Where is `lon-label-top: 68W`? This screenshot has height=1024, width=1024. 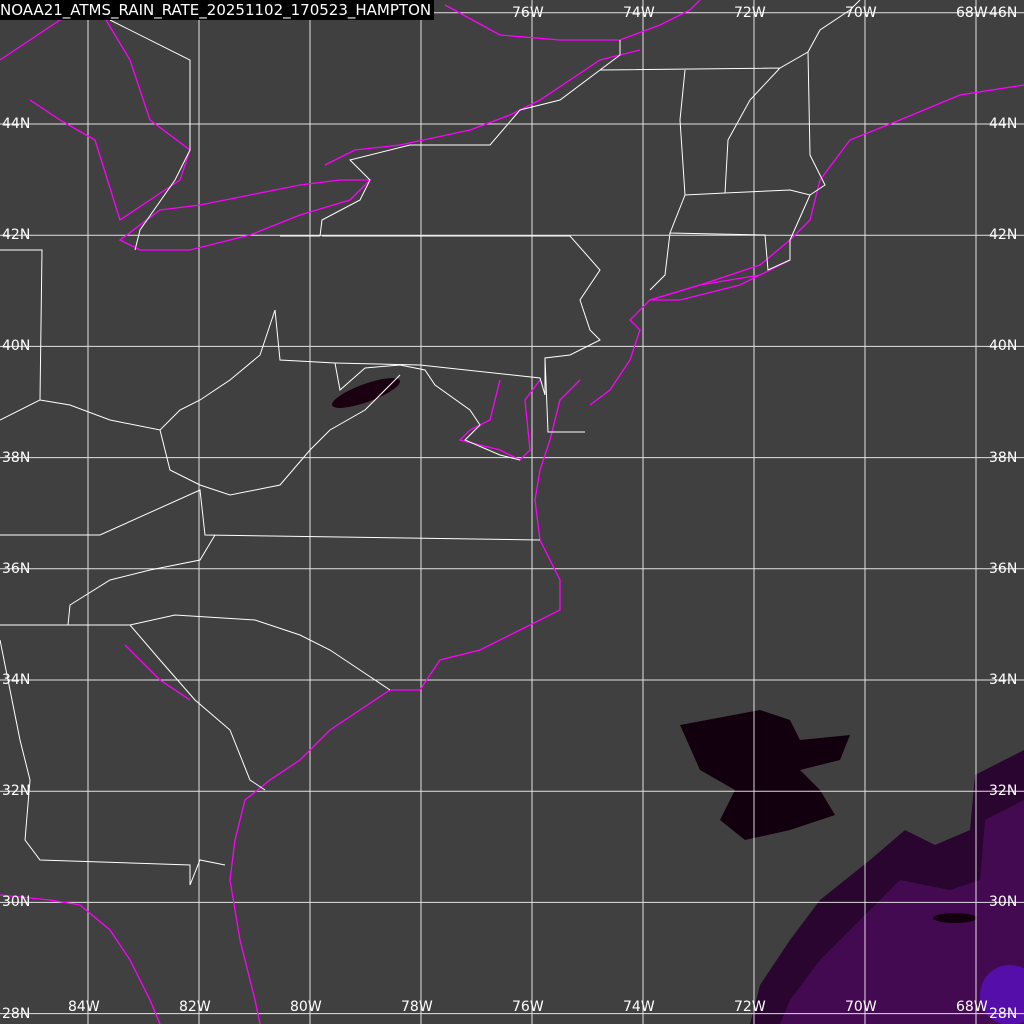
lon-label-top: 68W is located at coordinates (972, 13).